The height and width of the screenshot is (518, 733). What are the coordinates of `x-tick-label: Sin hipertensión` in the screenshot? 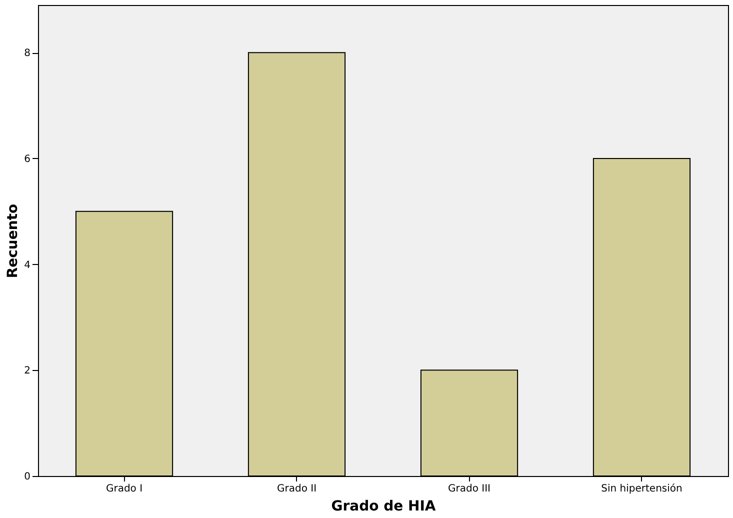 It's located at (641, 489).